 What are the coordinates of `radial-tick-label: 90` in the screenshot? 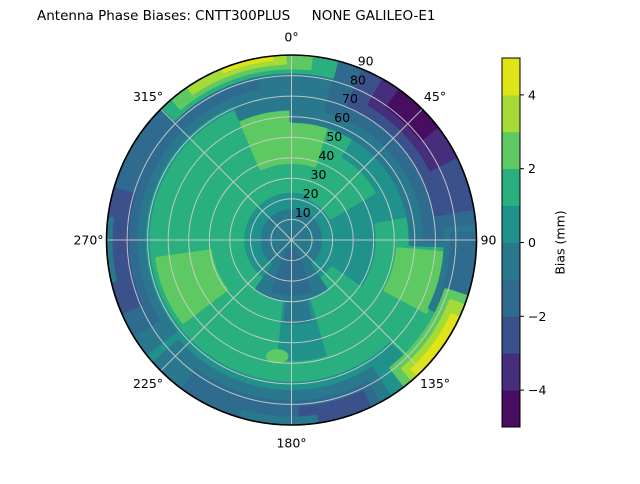 It's located at (366, 60).